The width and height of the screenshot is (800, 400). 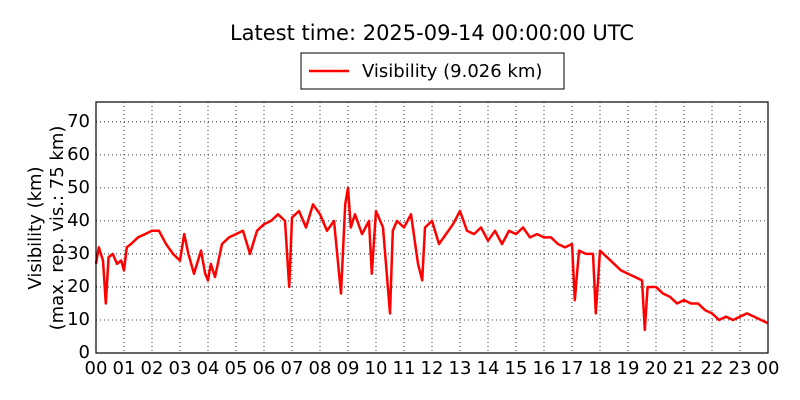 What do you see at coordinates (78, 121) in the screenshot?
I see `y-tick-label: 70` at bounding box center [78, 121].